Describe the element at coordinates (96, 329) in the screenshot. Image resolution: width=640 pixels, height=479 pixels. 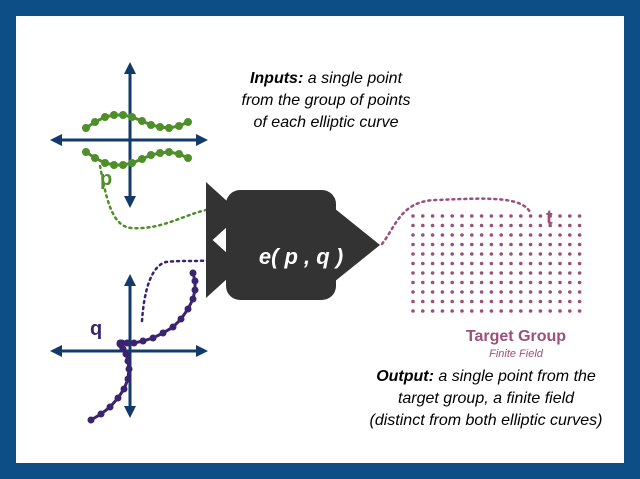
I see `point-q-label: q` at that location.